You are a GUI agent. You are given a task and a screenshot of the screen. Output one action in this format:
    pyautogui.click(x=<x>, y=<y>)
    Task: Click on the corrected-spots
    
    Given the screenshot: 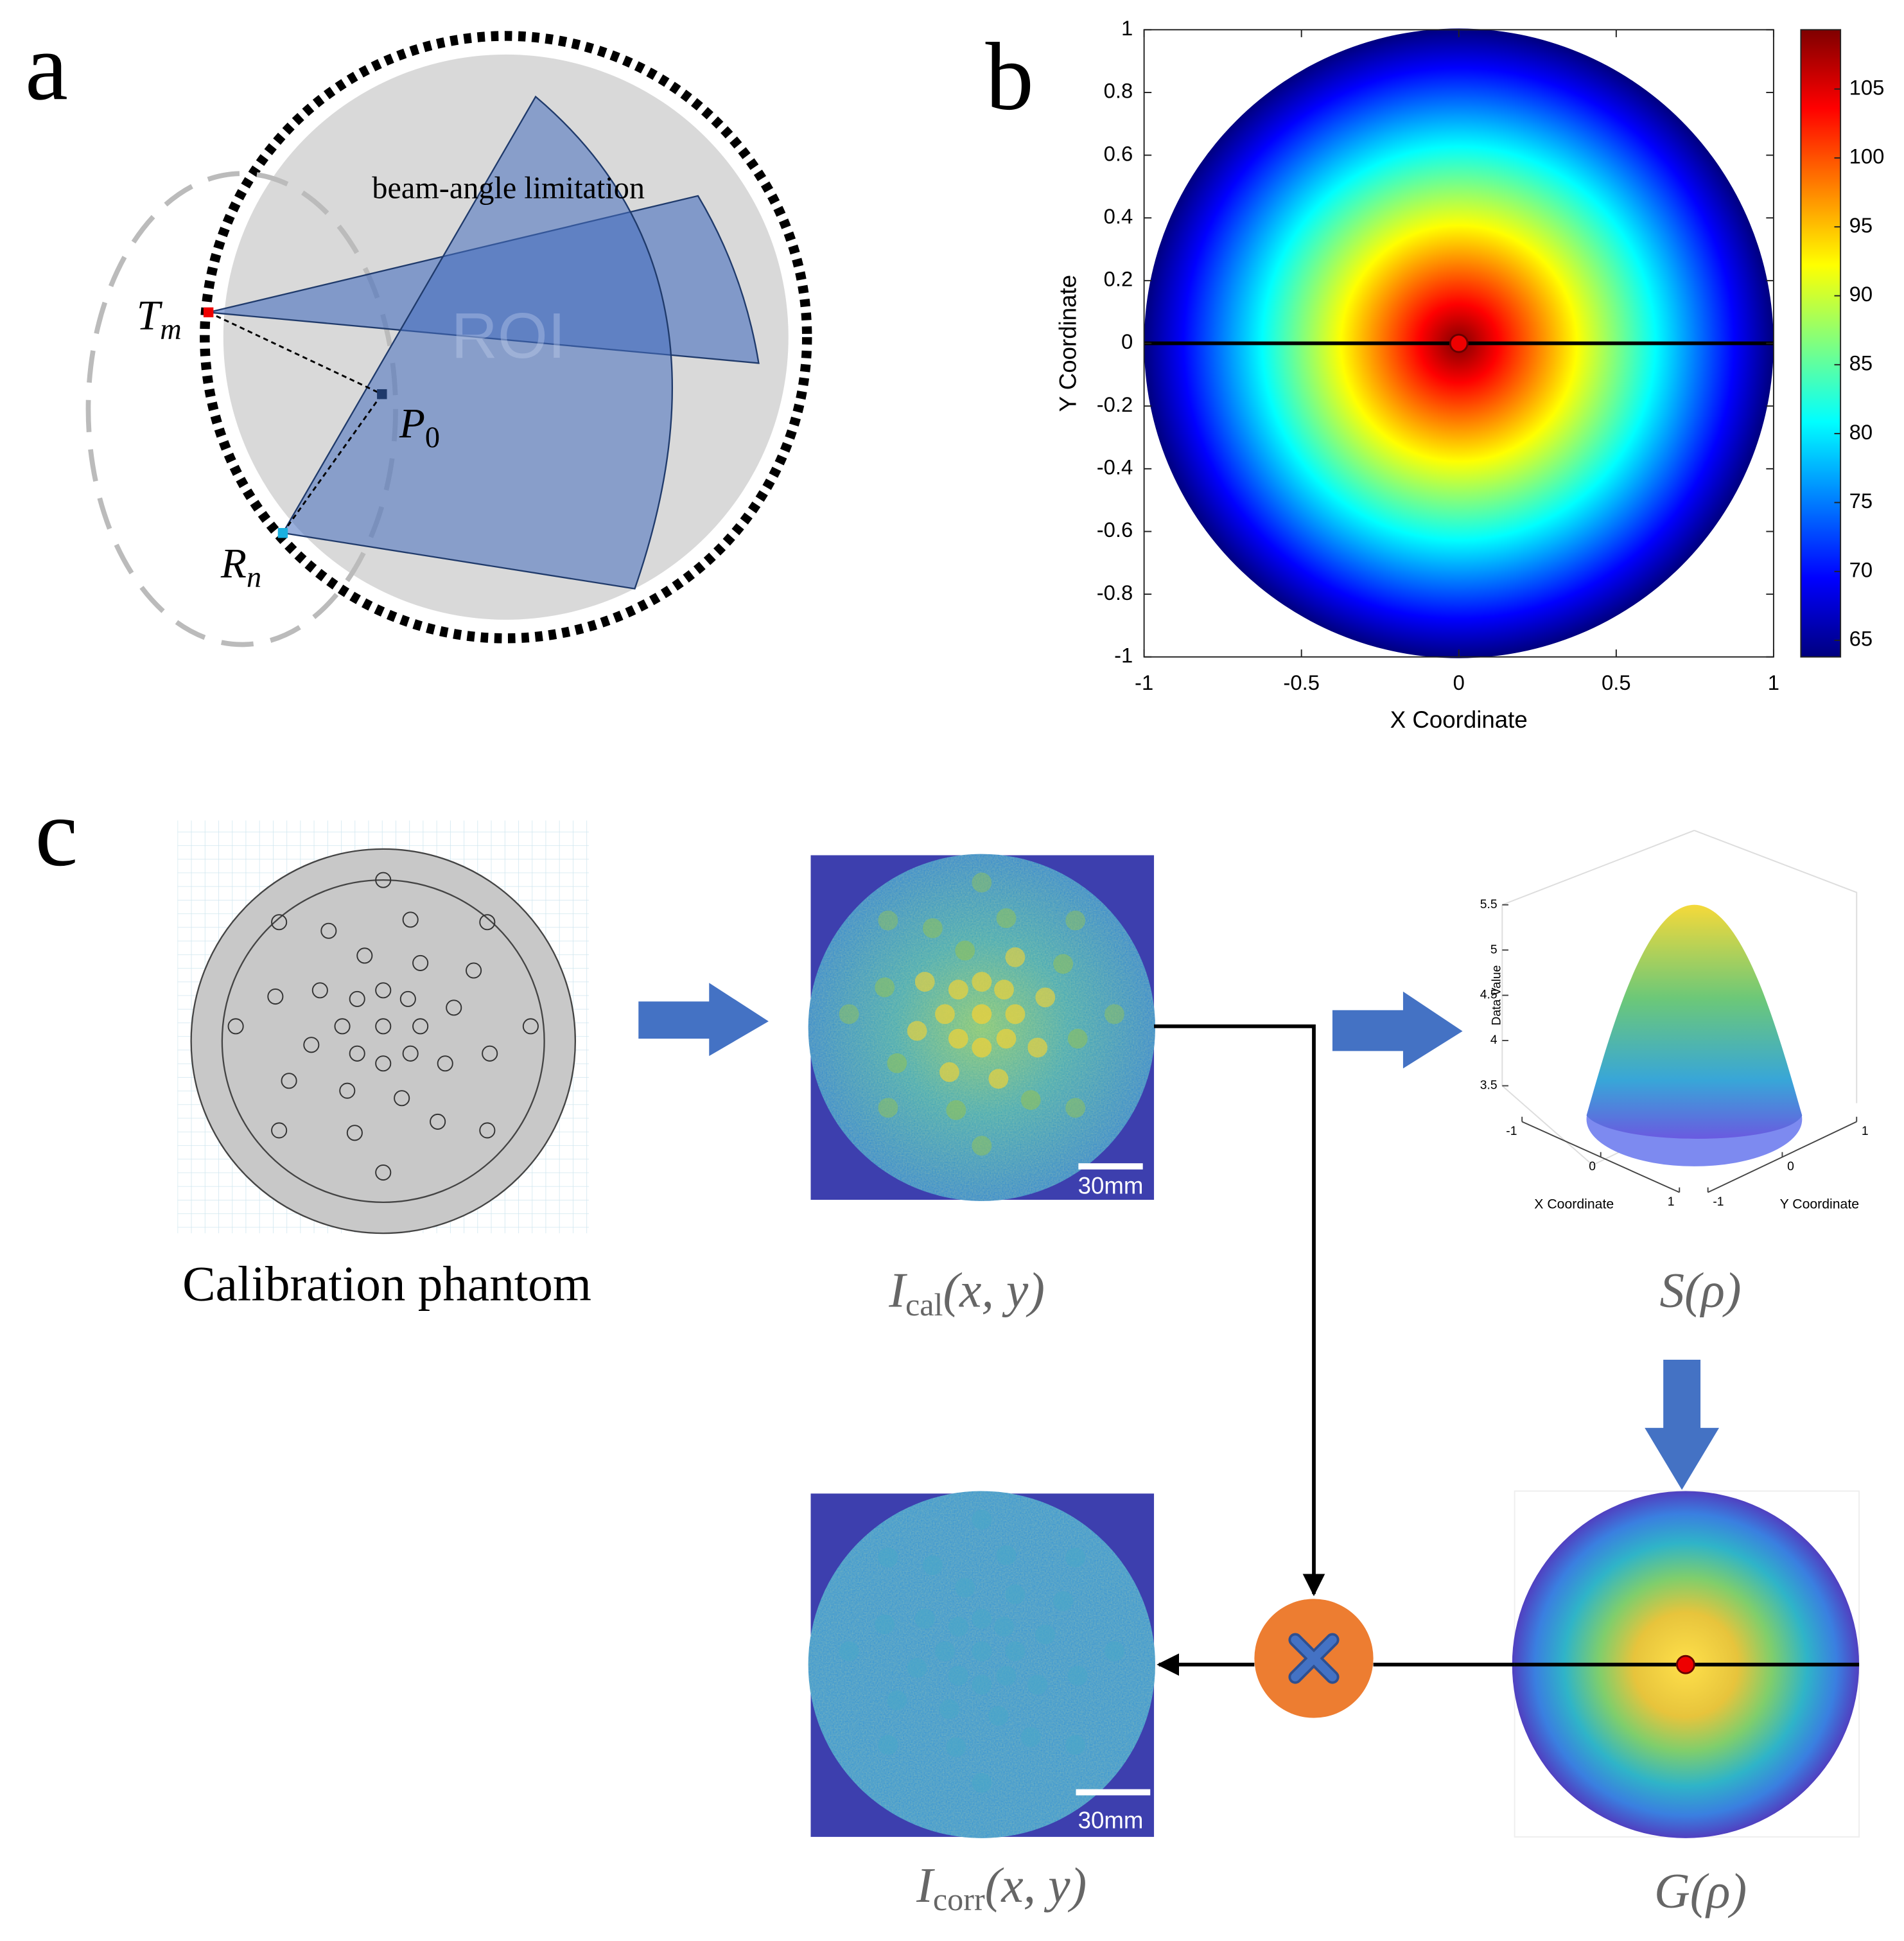 What is the action you would take?
    pyautogui.click(x=981, y=1651)
    